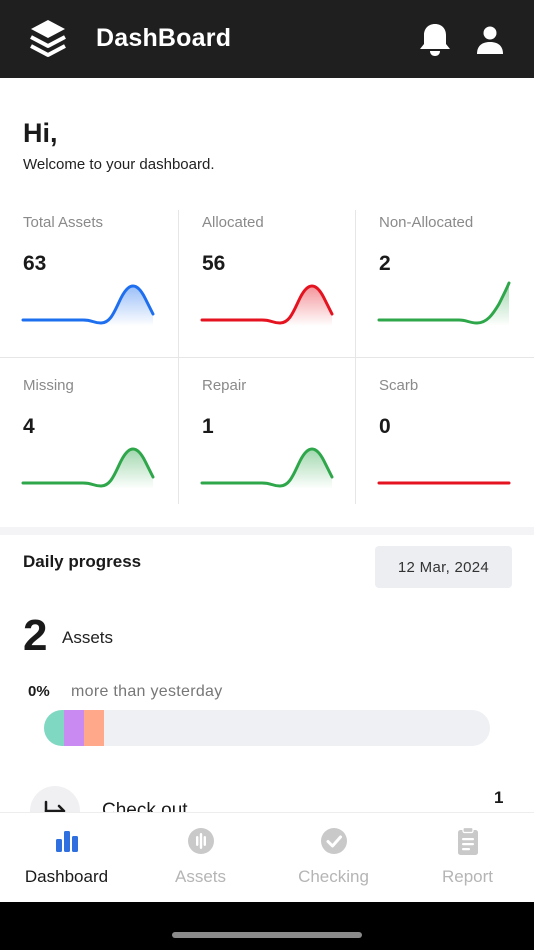  I want to click on stat-label: Total Assets, so click(63, 222).